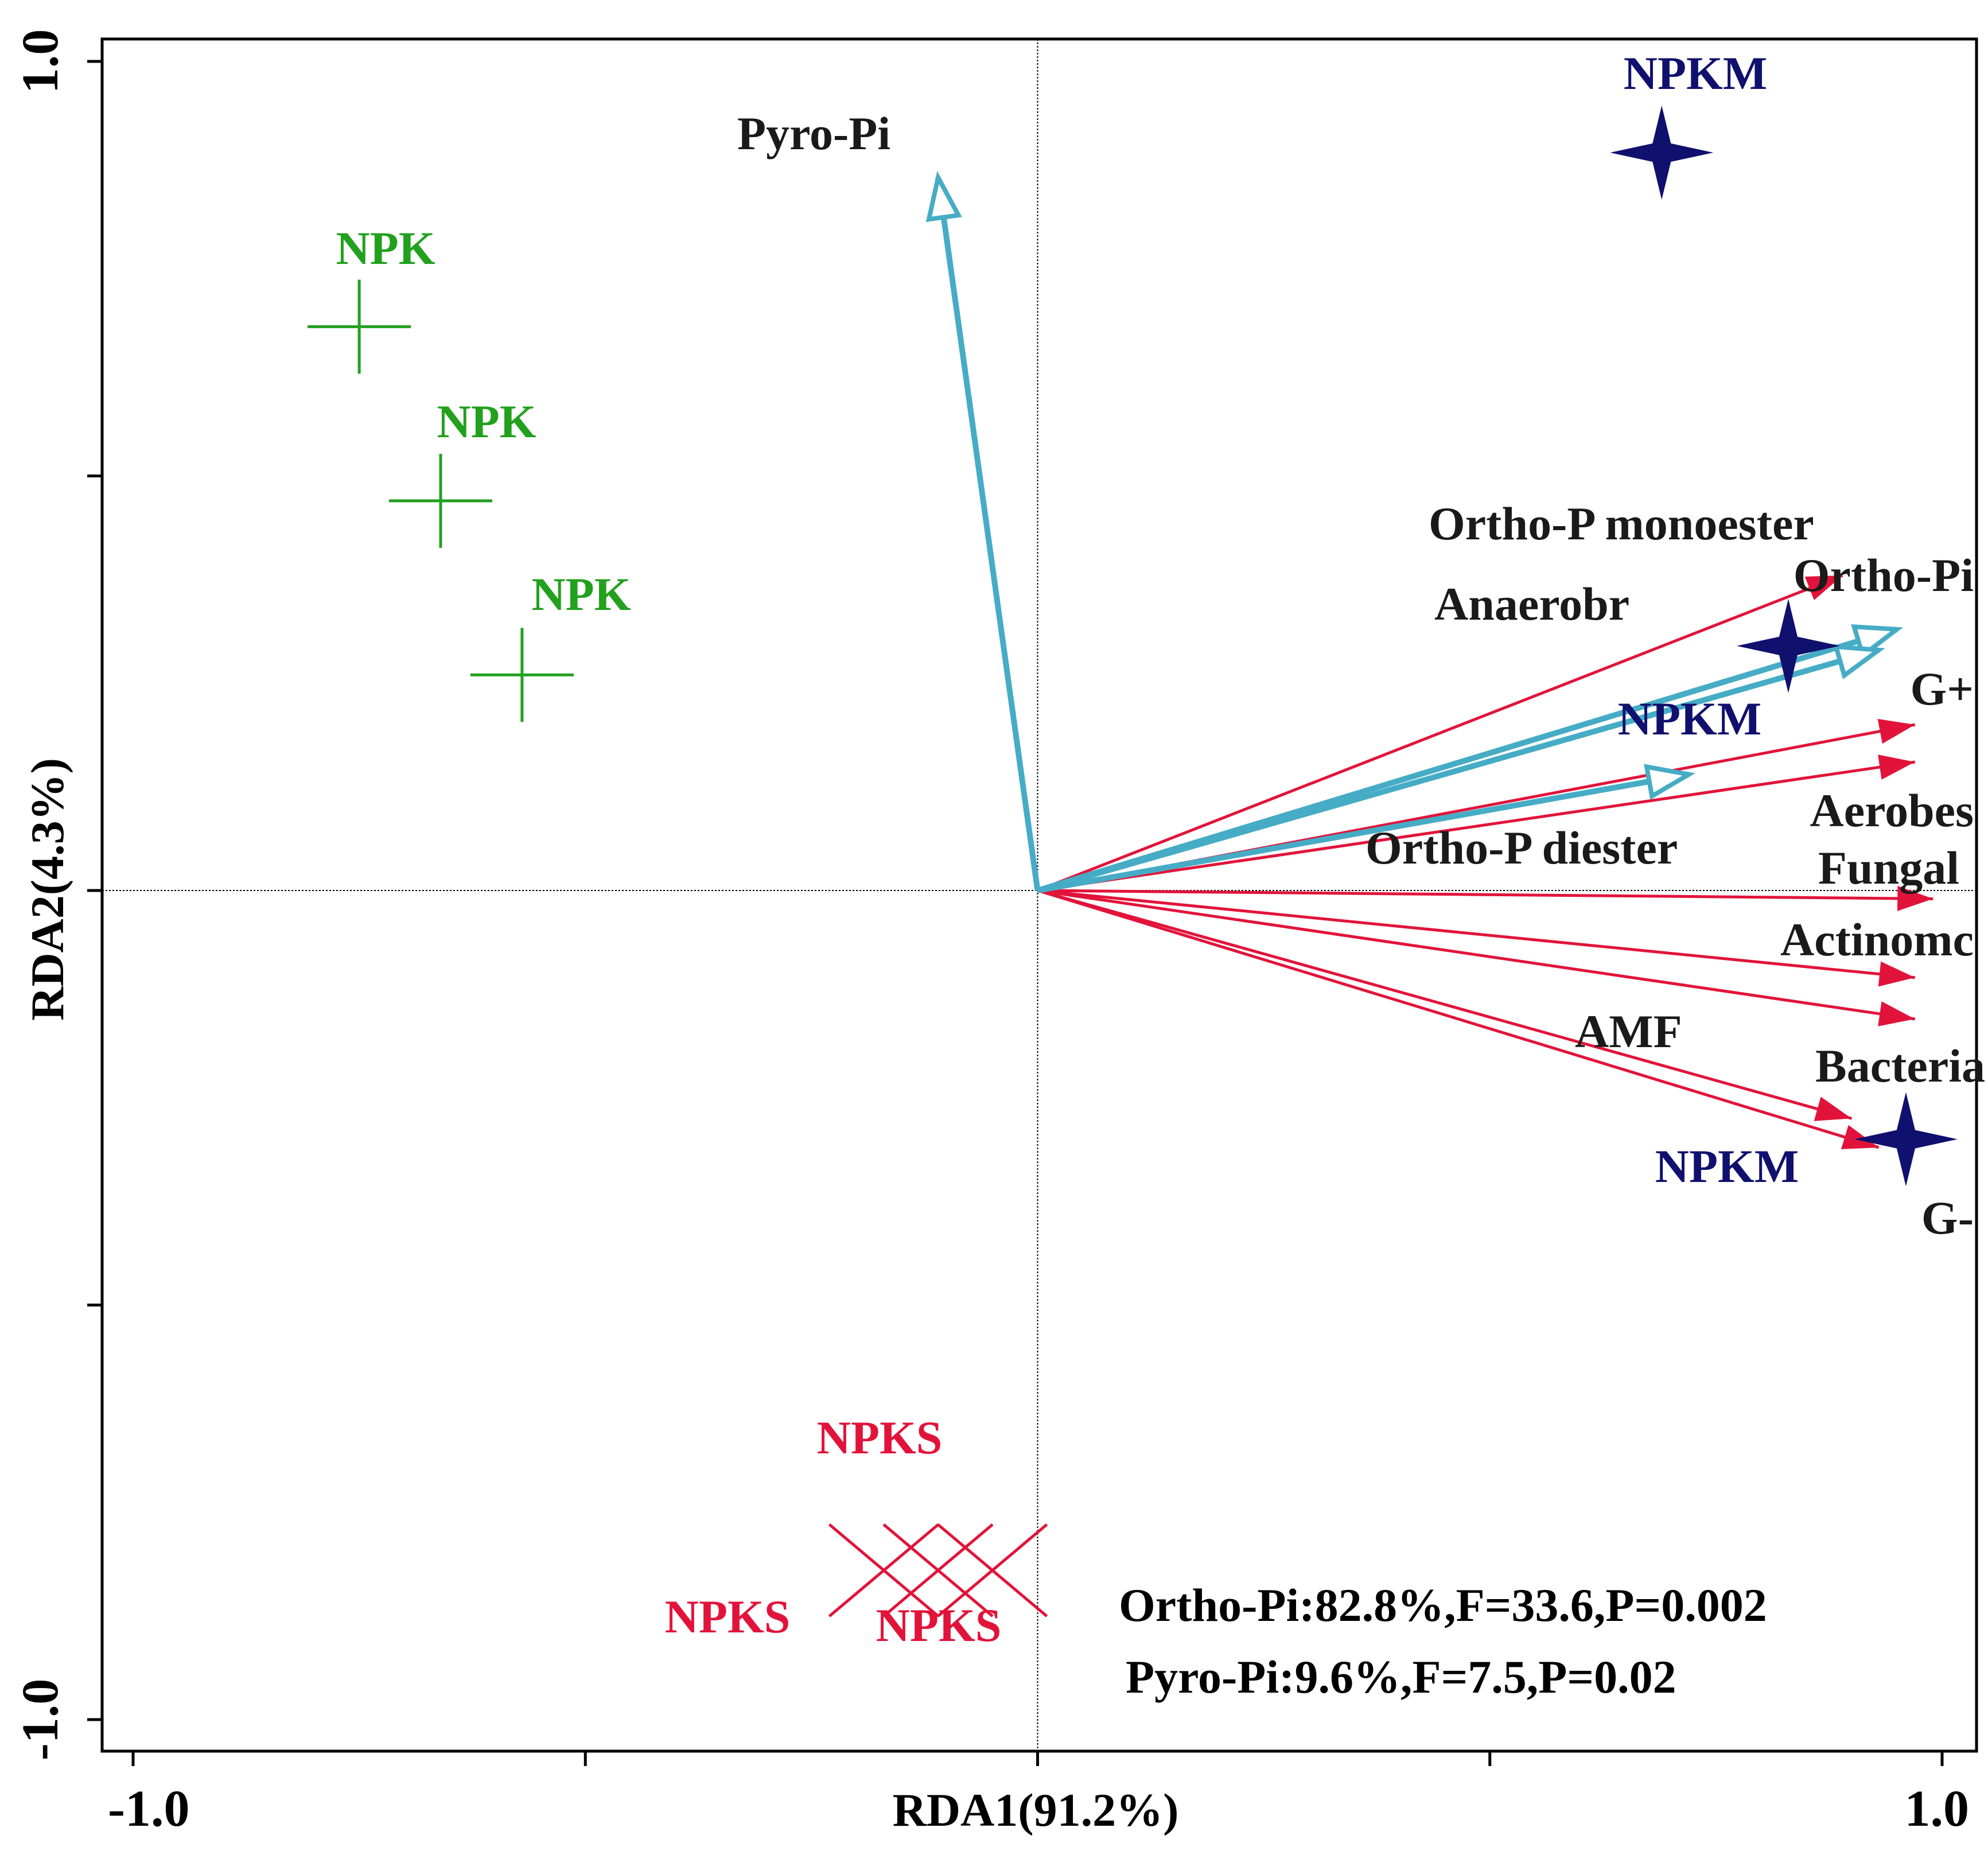 The width and height of the screenshot is (1988, 1855). I want to click on vector-label: Fungal, so click(1889, 868).